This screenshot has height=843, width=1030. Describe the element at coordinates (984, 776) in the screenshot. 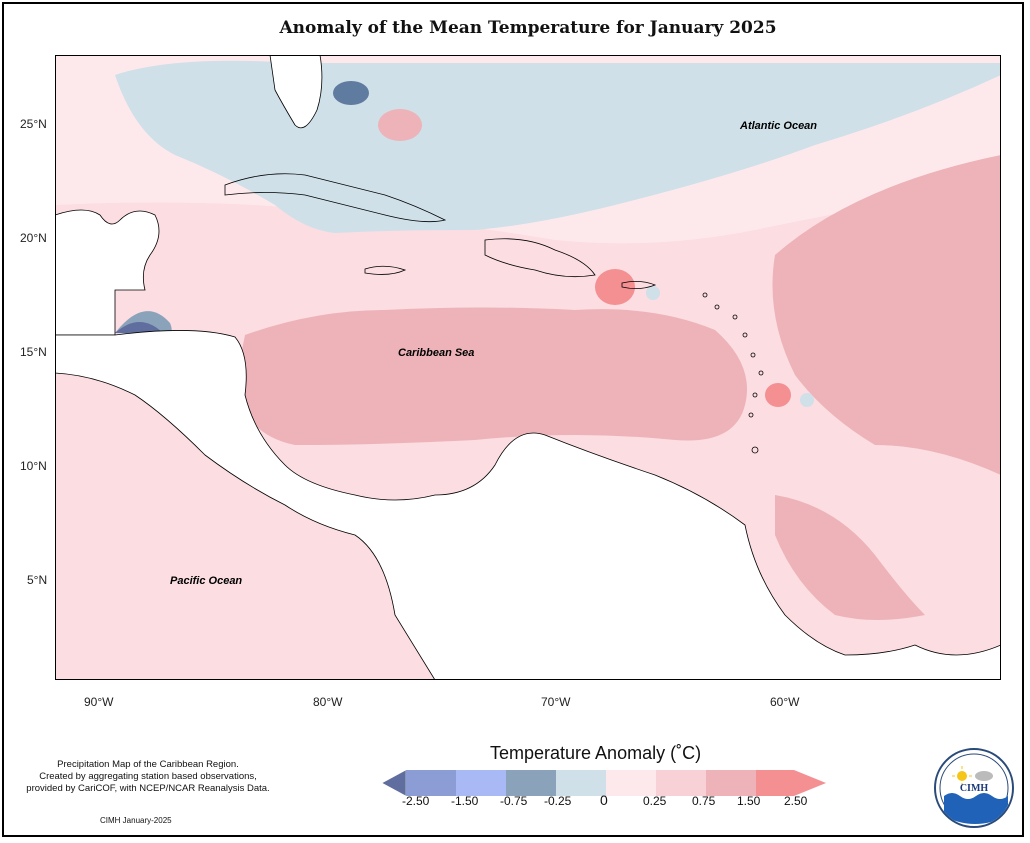

I see `cloud-icon` at that location.